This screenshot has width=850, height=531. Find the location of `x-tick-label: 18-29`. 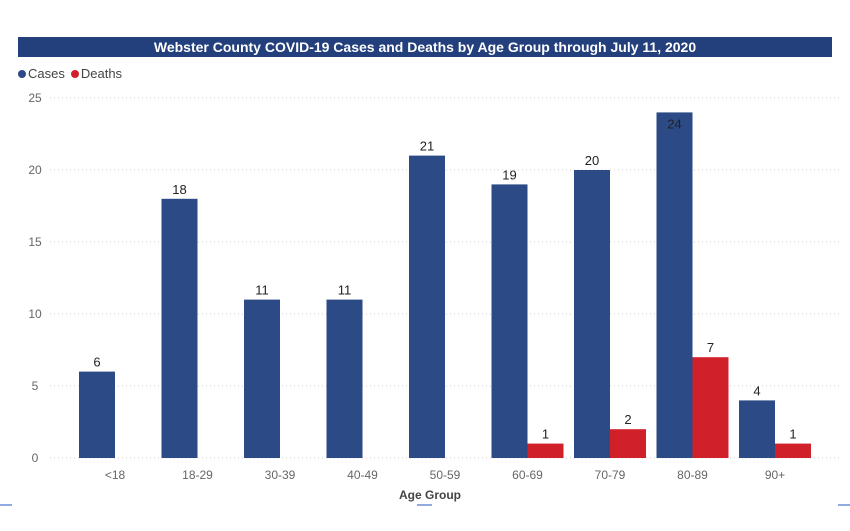

x-tick-label: 18-29 is located at coordinates (197, 475).